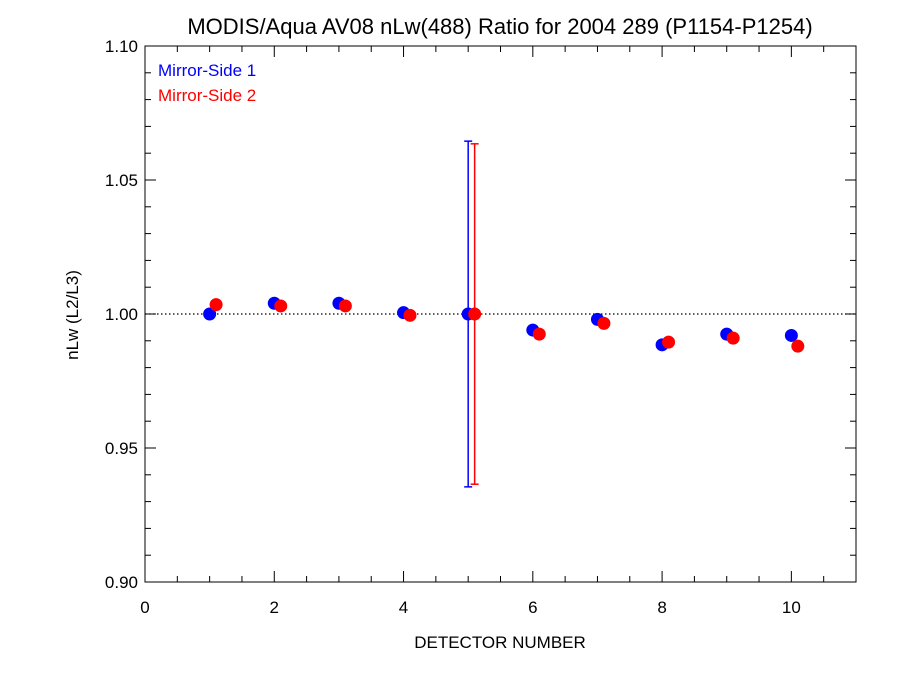 The width and height of the screenshot is (900, 675). Describe the element at coordinates (274, 607) in the screenshot. I see `x-tick-label: 2` at that location.